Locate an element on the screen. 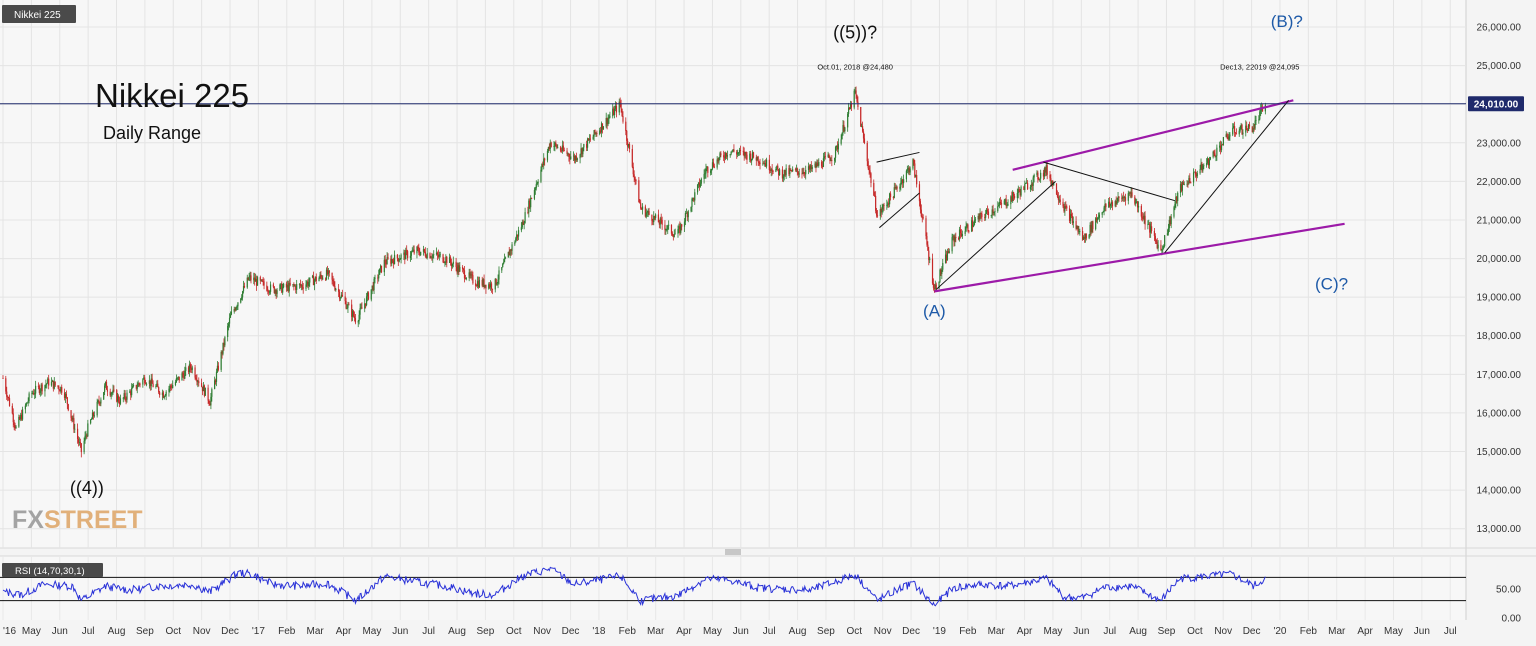 The image size is (1536, 646). symbol-badge-label: Nikkei 225 is located at coordinates (37, 15).